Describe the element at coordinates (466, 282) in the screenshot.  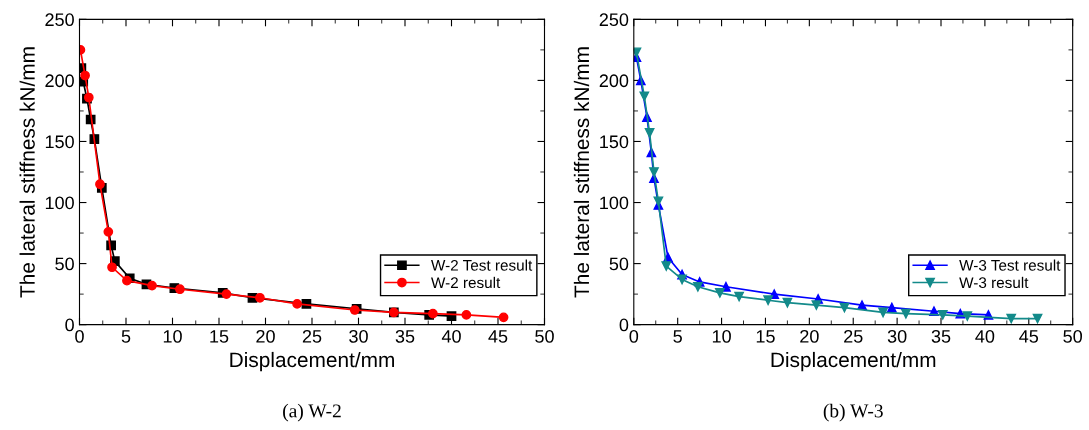
I see `legend-label: W-2 result` at that location.